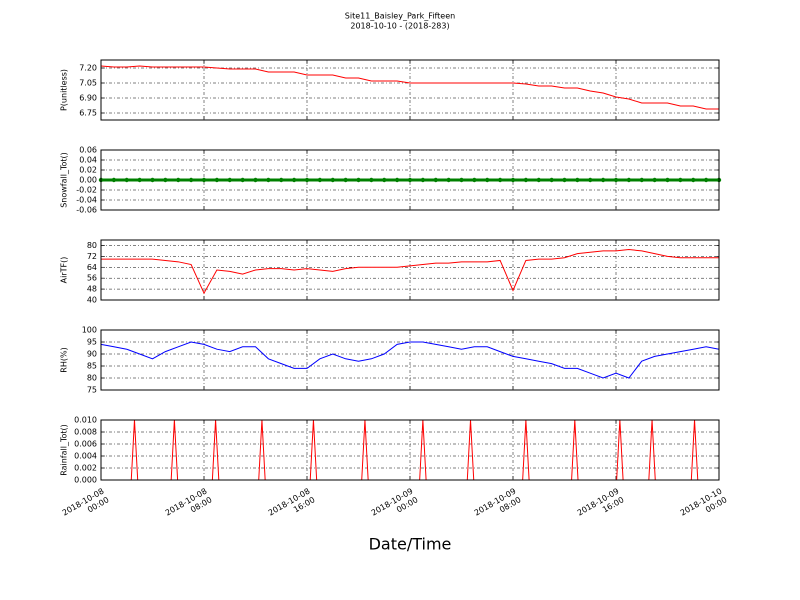 Image resolution: width=800 pixels, height=600 pixels. What do you see at coordinates (410, 544) in the screenshot?
I see `x-axis-label: Date/Time` at bounding box center [410, 544].